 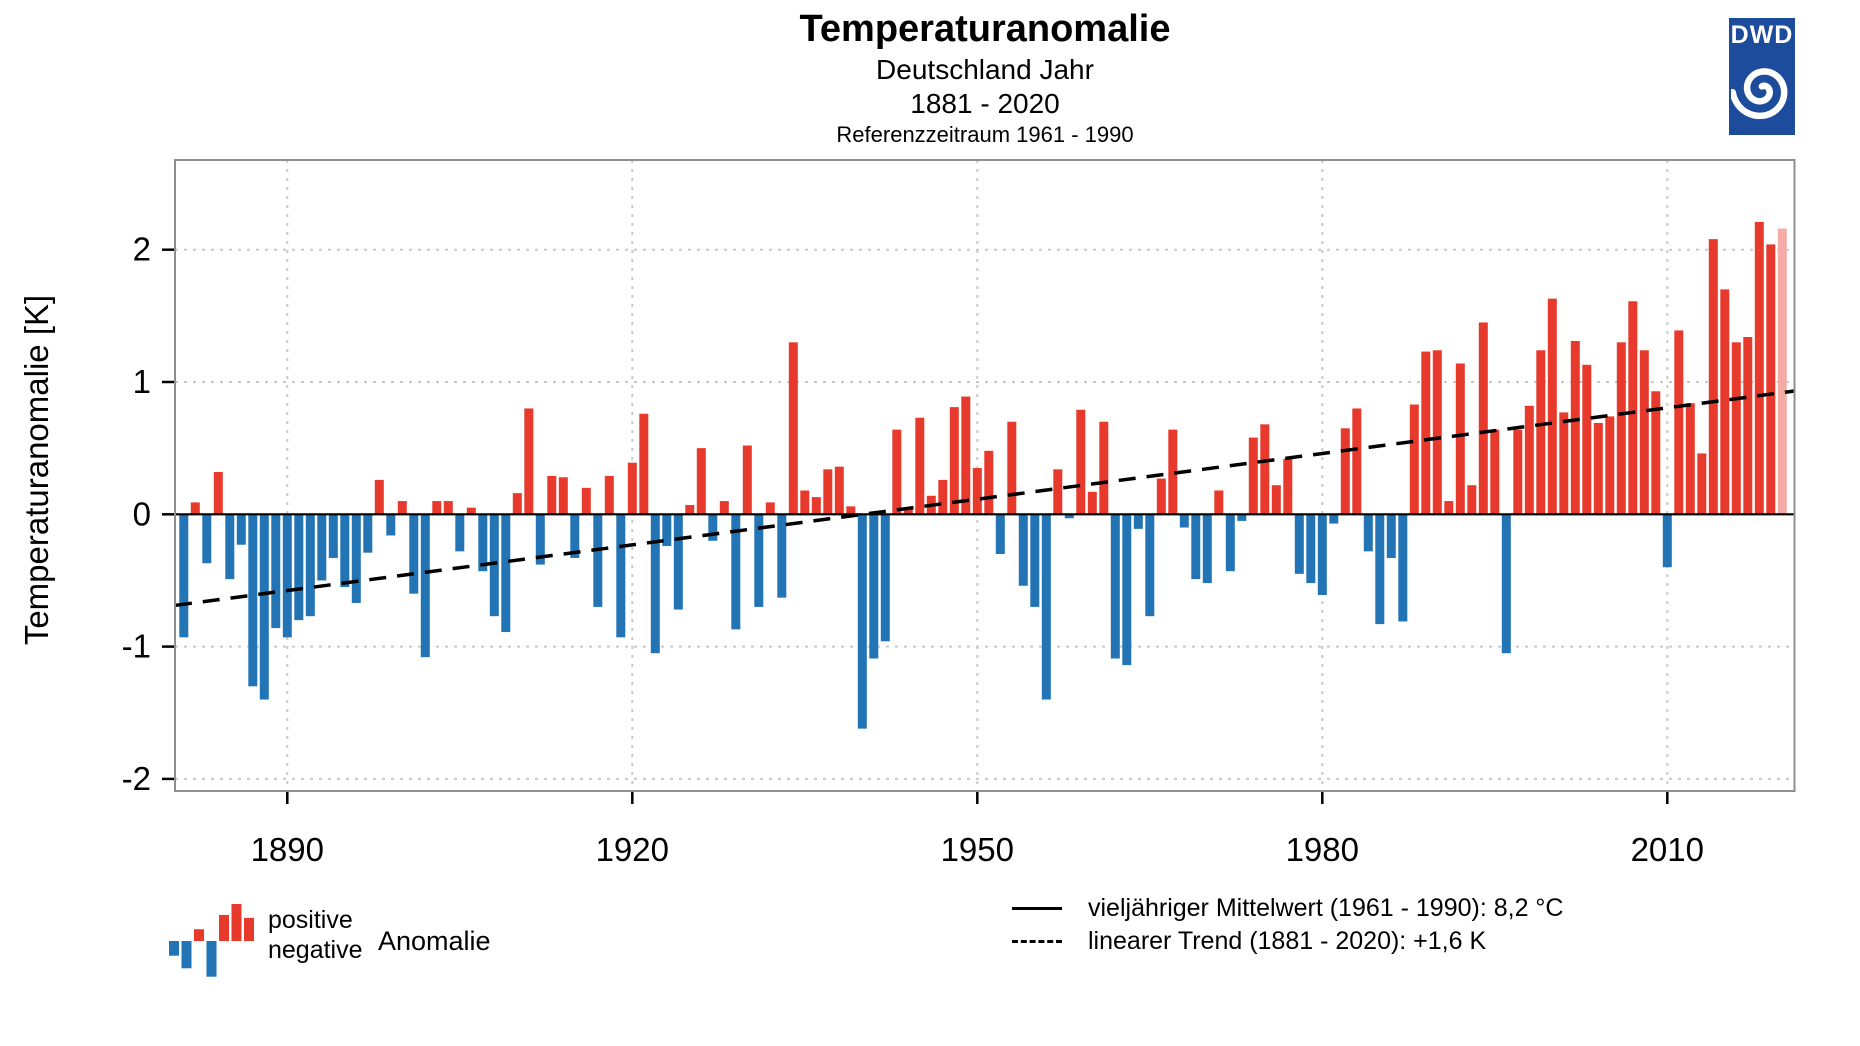 I want to click on bar-1989, so click(x=1426, y=433).